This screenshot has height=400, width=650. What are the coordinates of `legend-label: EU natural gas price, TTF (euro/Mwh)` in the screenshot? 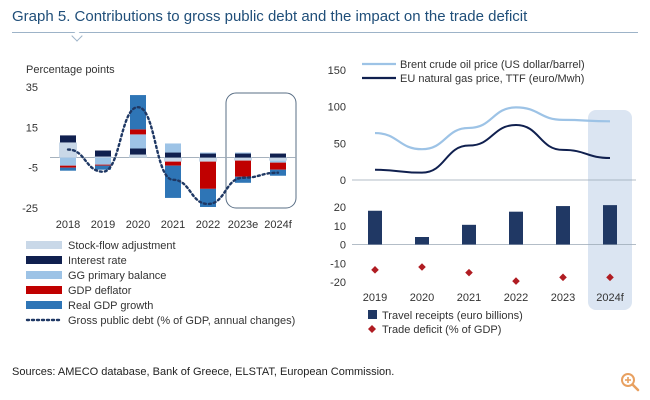 It's located at (492, 79).